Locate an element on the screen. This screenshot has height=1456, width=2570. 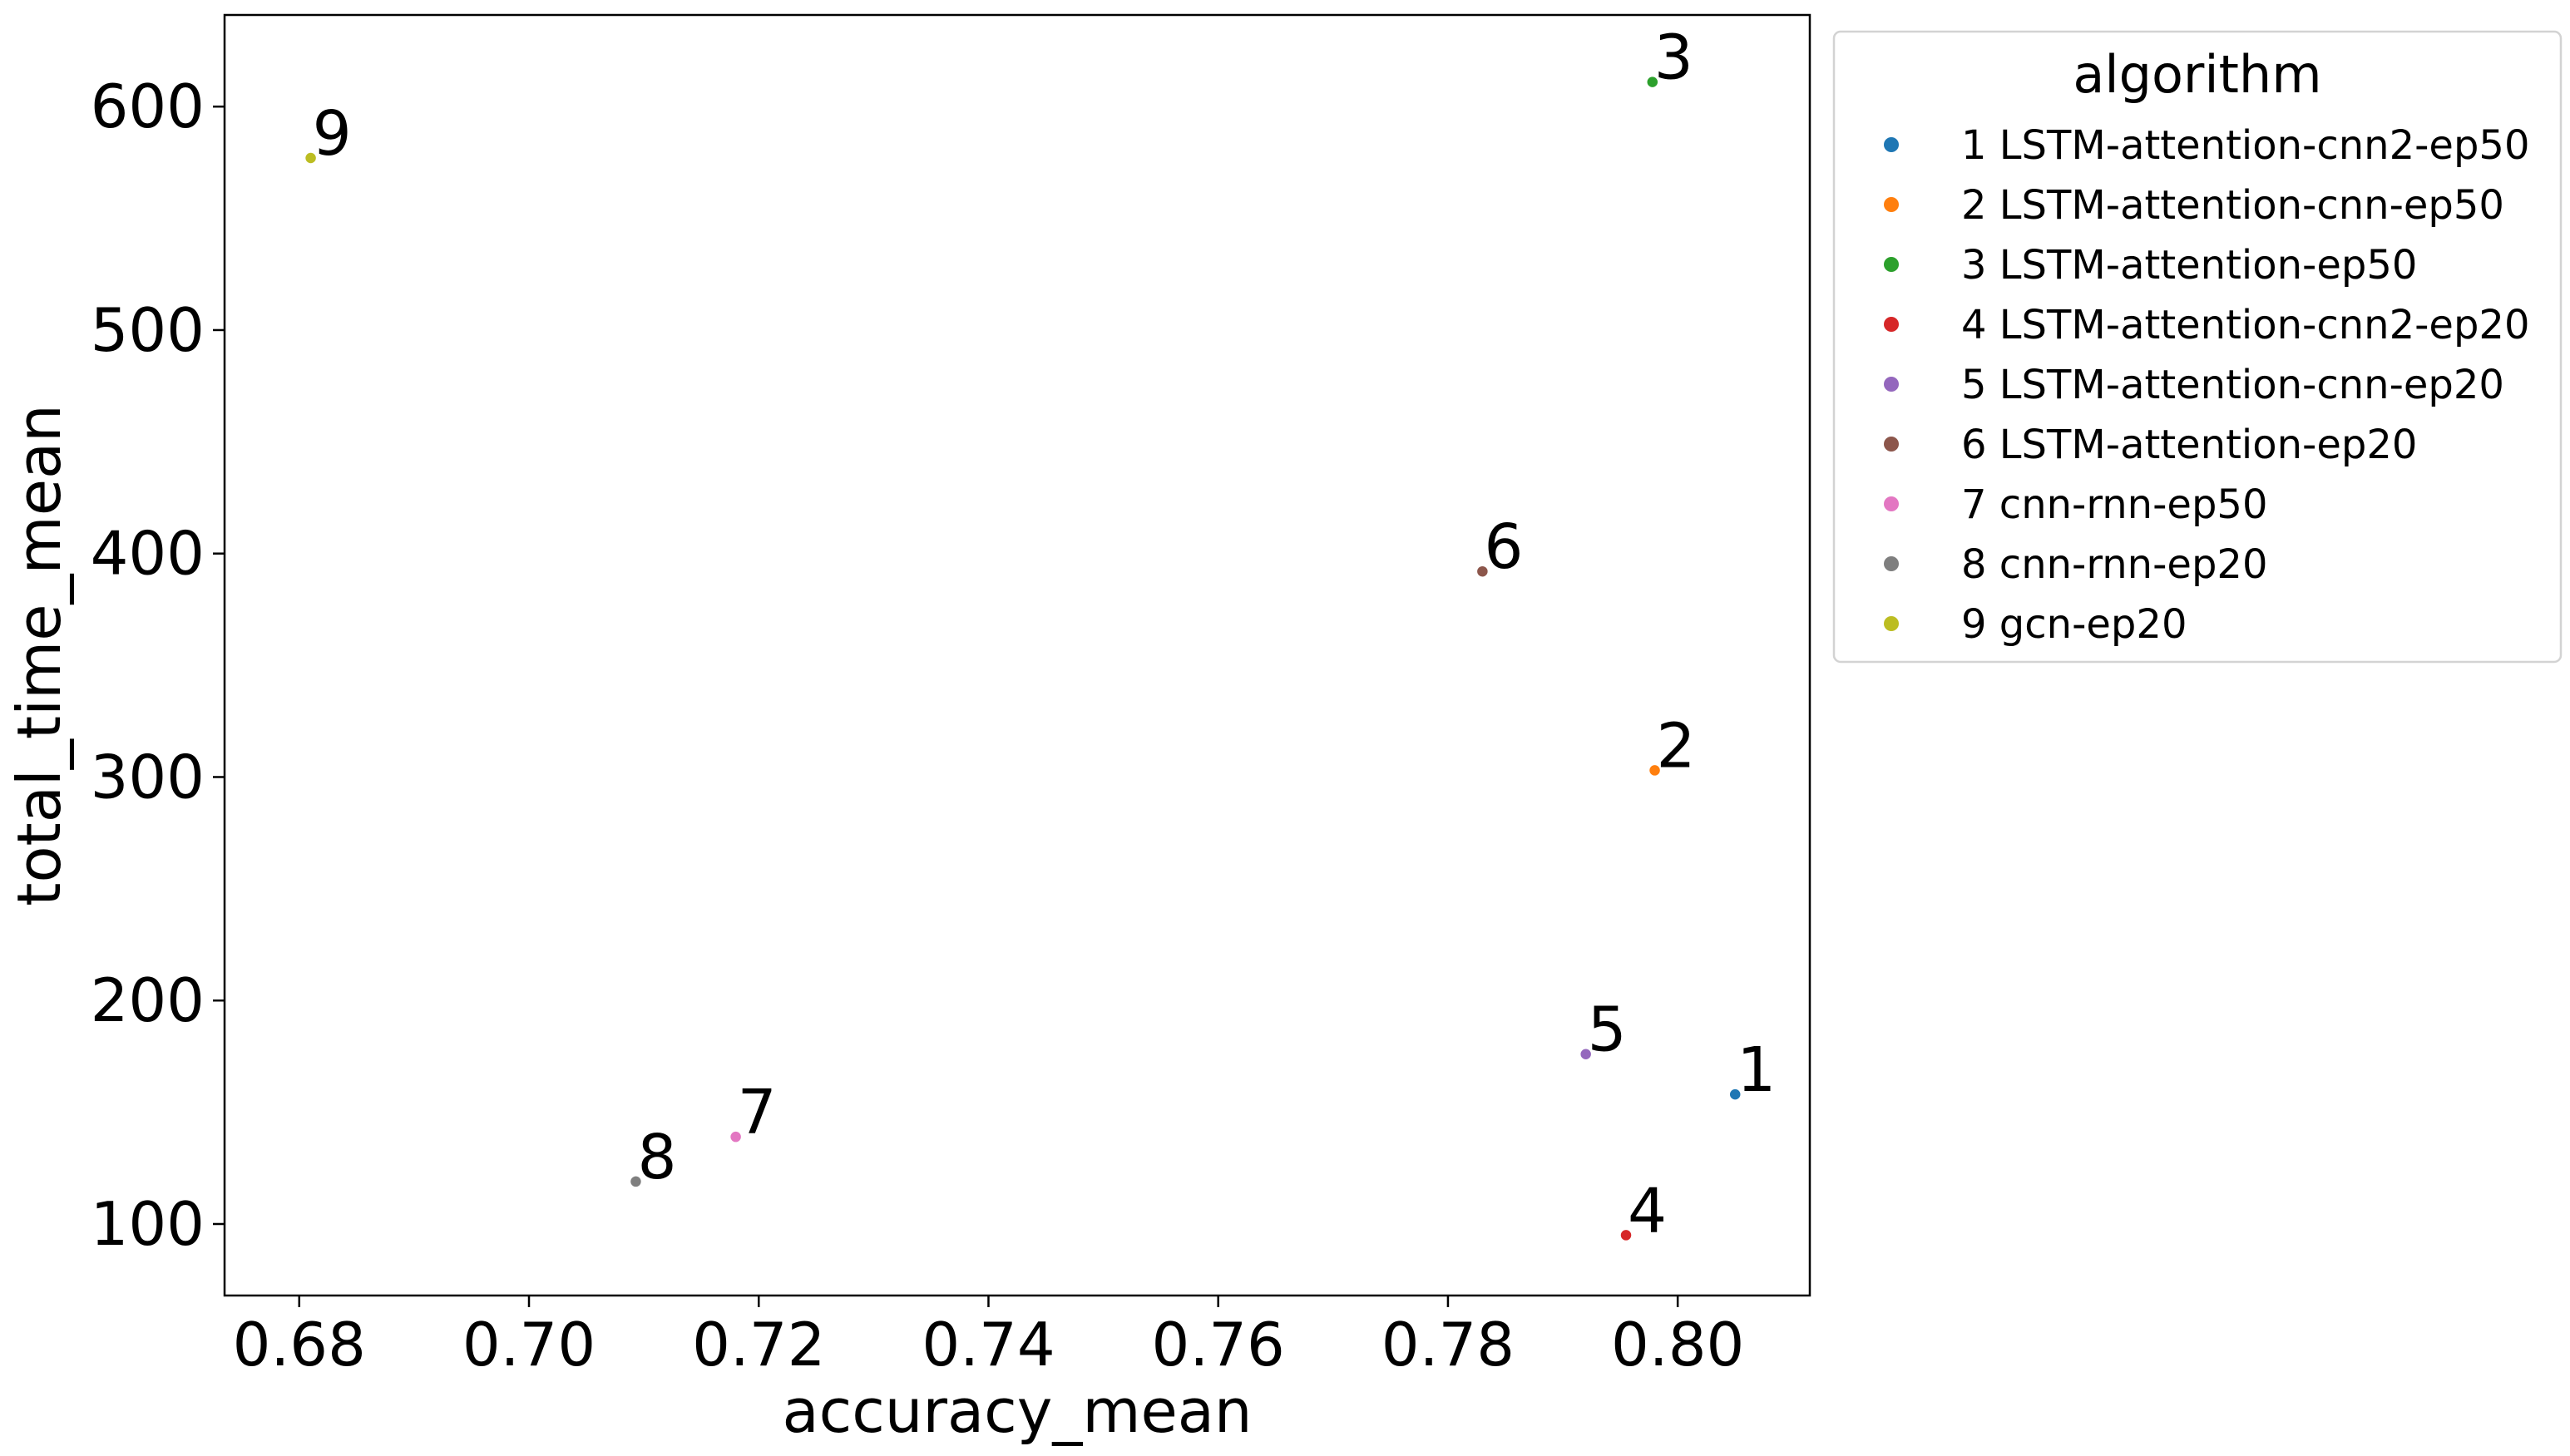
y-tick-label: 100 is located at coordinates (148, 1224).